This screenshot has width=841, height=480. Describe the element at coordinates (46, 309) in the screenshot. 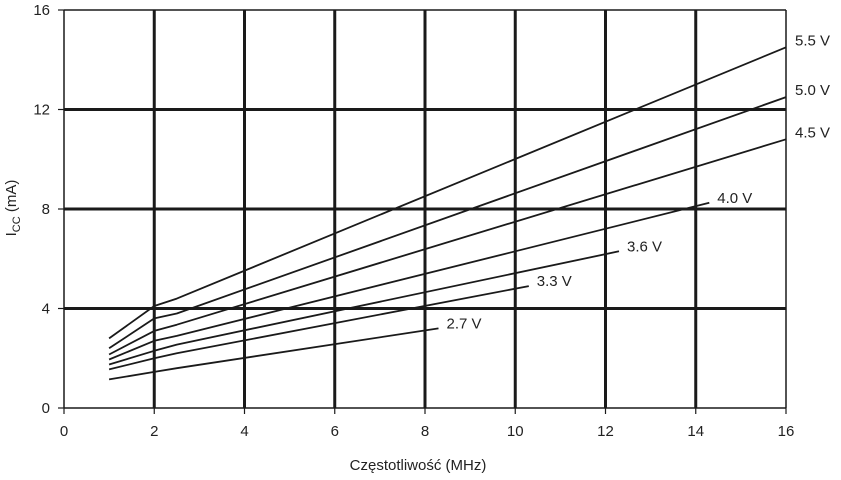

I see `y-tick-label: 4` at that location.